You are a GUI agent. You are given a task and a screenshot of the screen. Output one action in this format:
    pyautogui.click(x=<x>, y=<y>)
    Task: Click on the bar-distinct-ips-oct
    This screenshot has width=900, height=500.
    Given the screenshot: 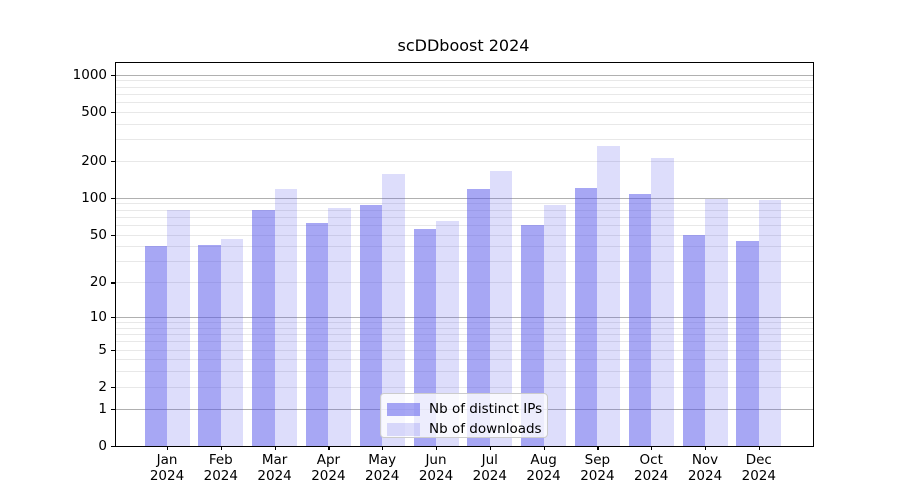 What is the action you would take?
    pyautogui.click(x=640, y=320)
    